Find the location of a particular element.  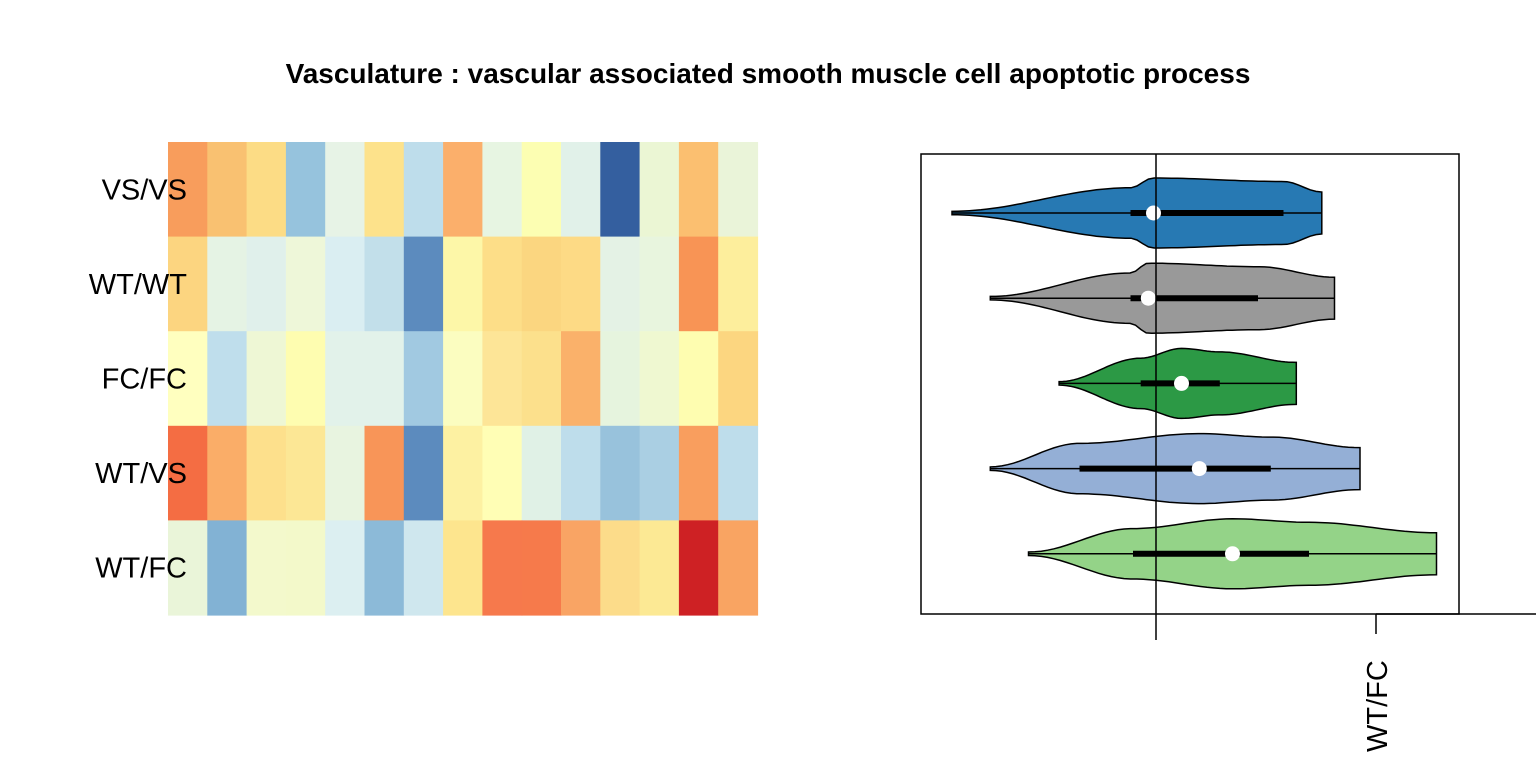

heatmap-row-label: WT/VS is located at coordinates (141, 474).